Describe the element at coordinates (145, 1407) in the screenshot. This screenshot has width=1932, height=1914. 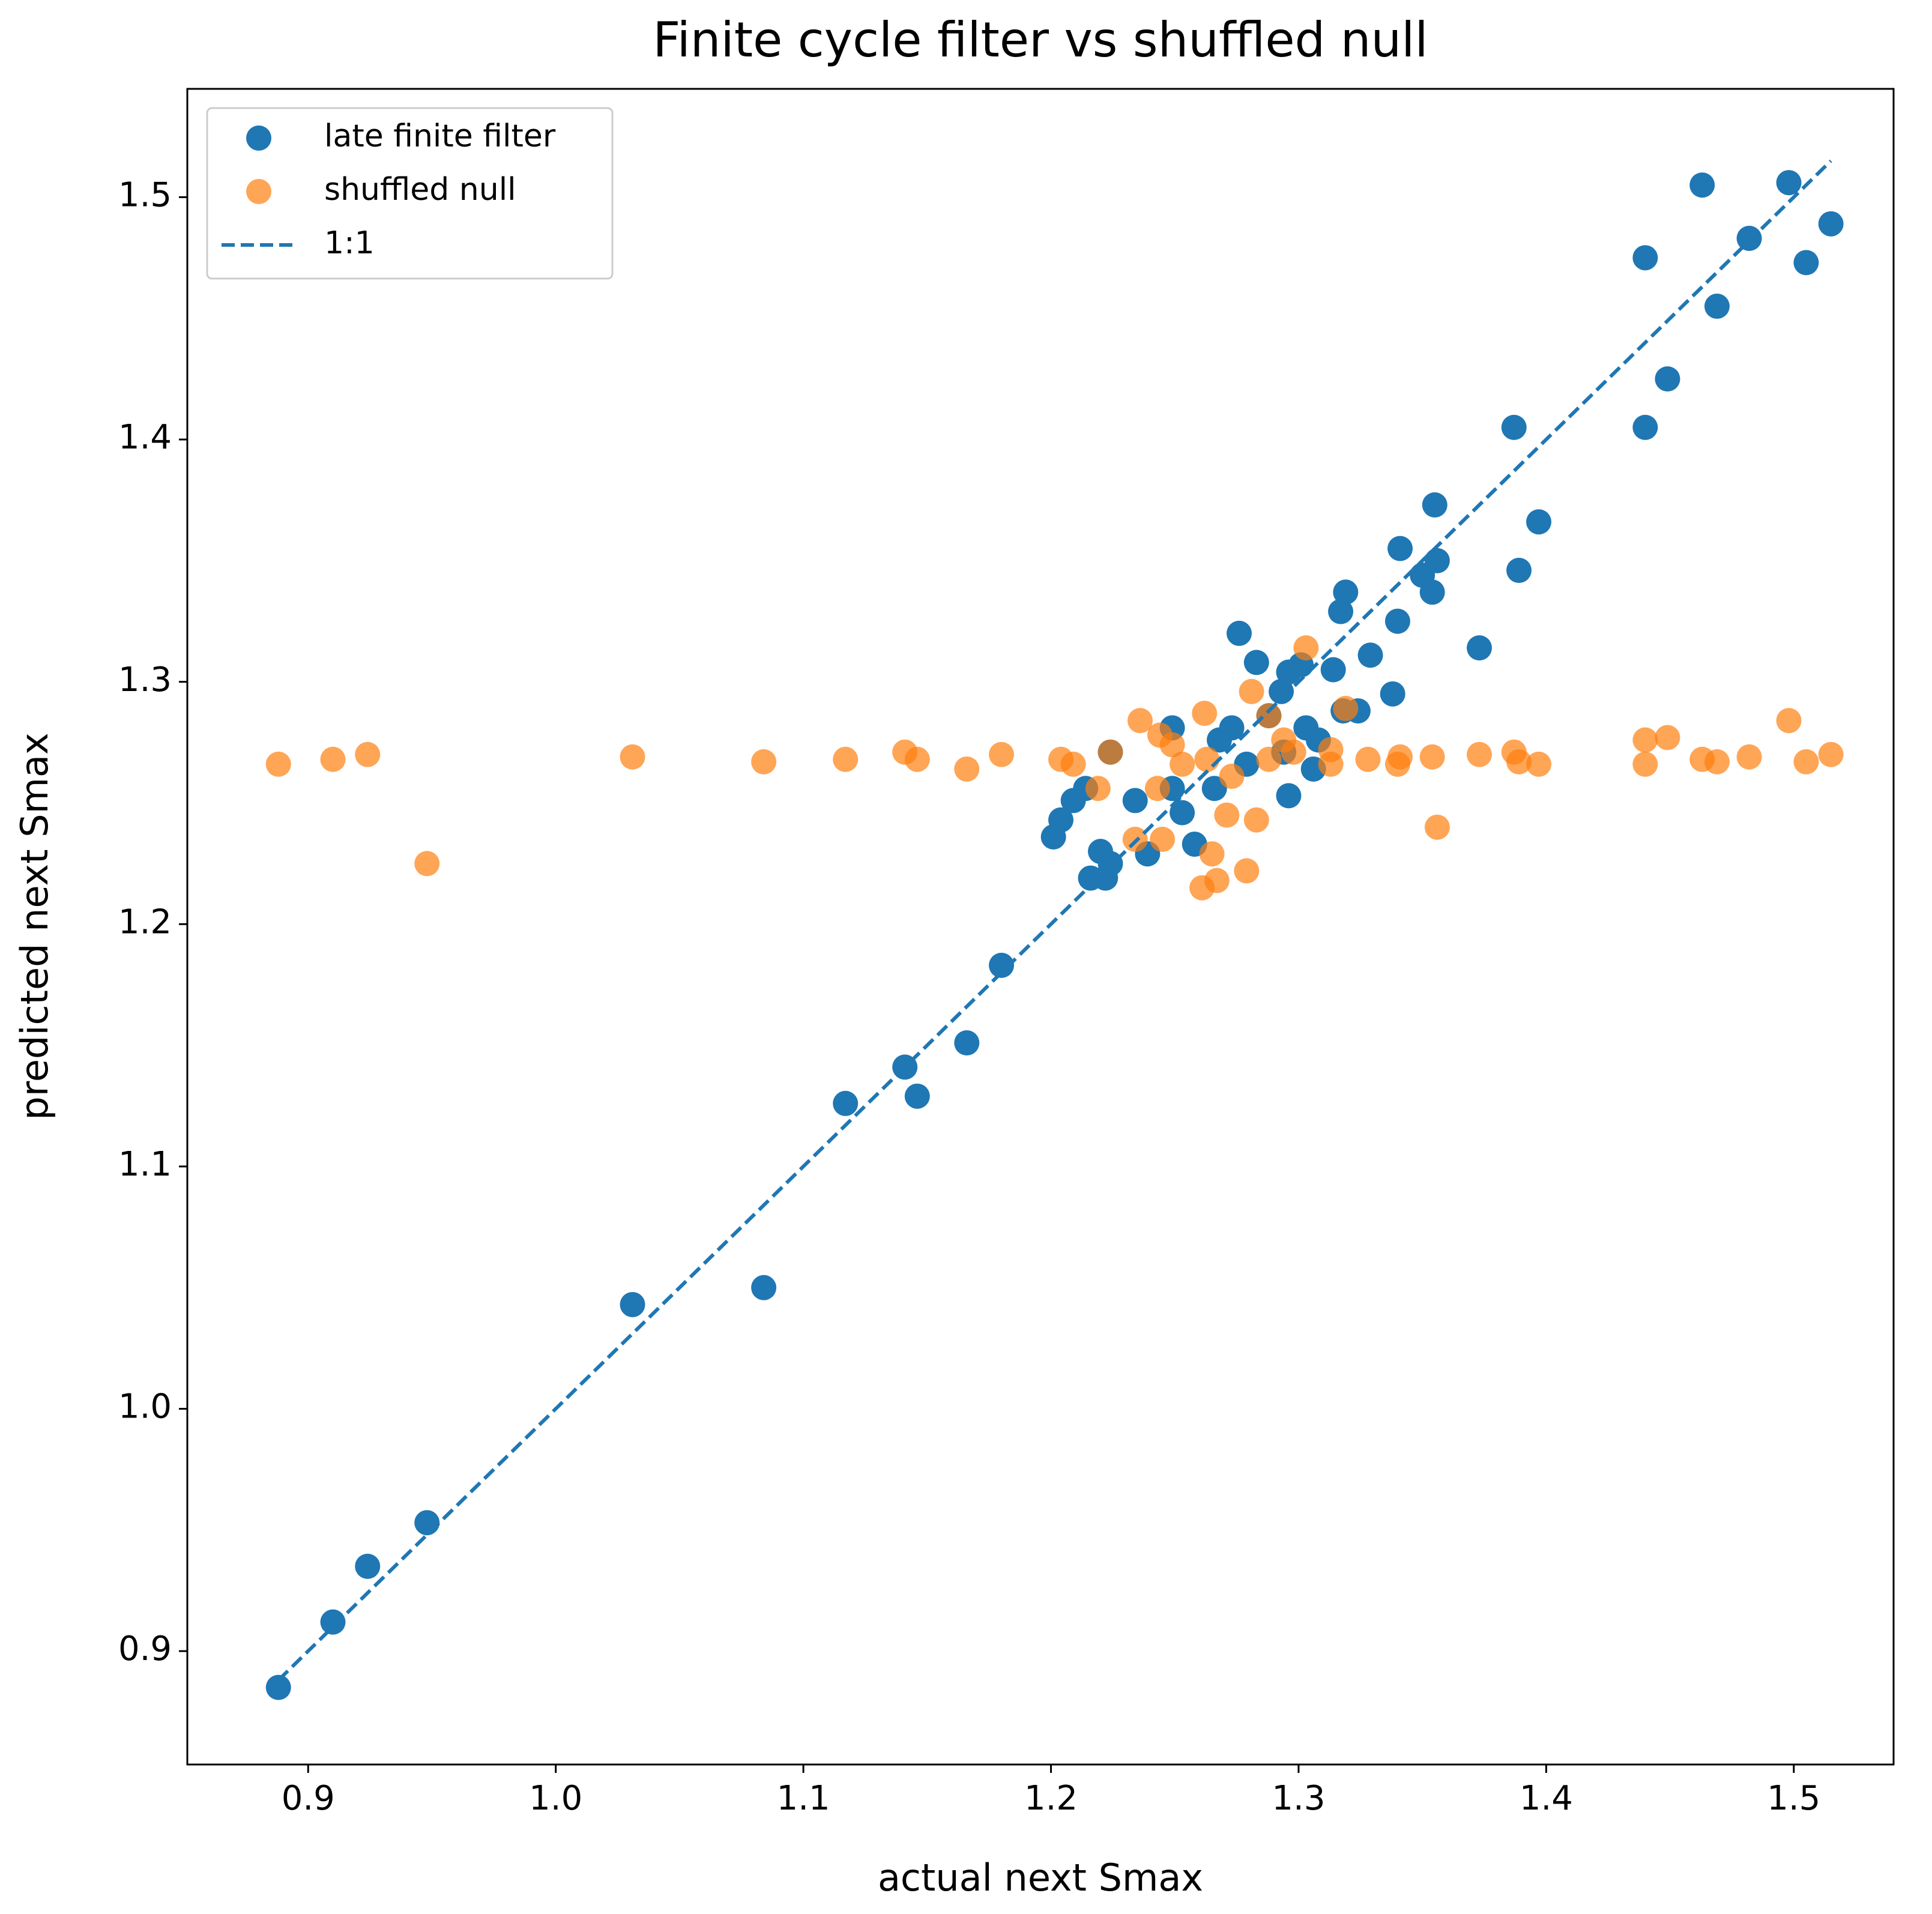
I see `y-tick-label: 1.0` at that location.